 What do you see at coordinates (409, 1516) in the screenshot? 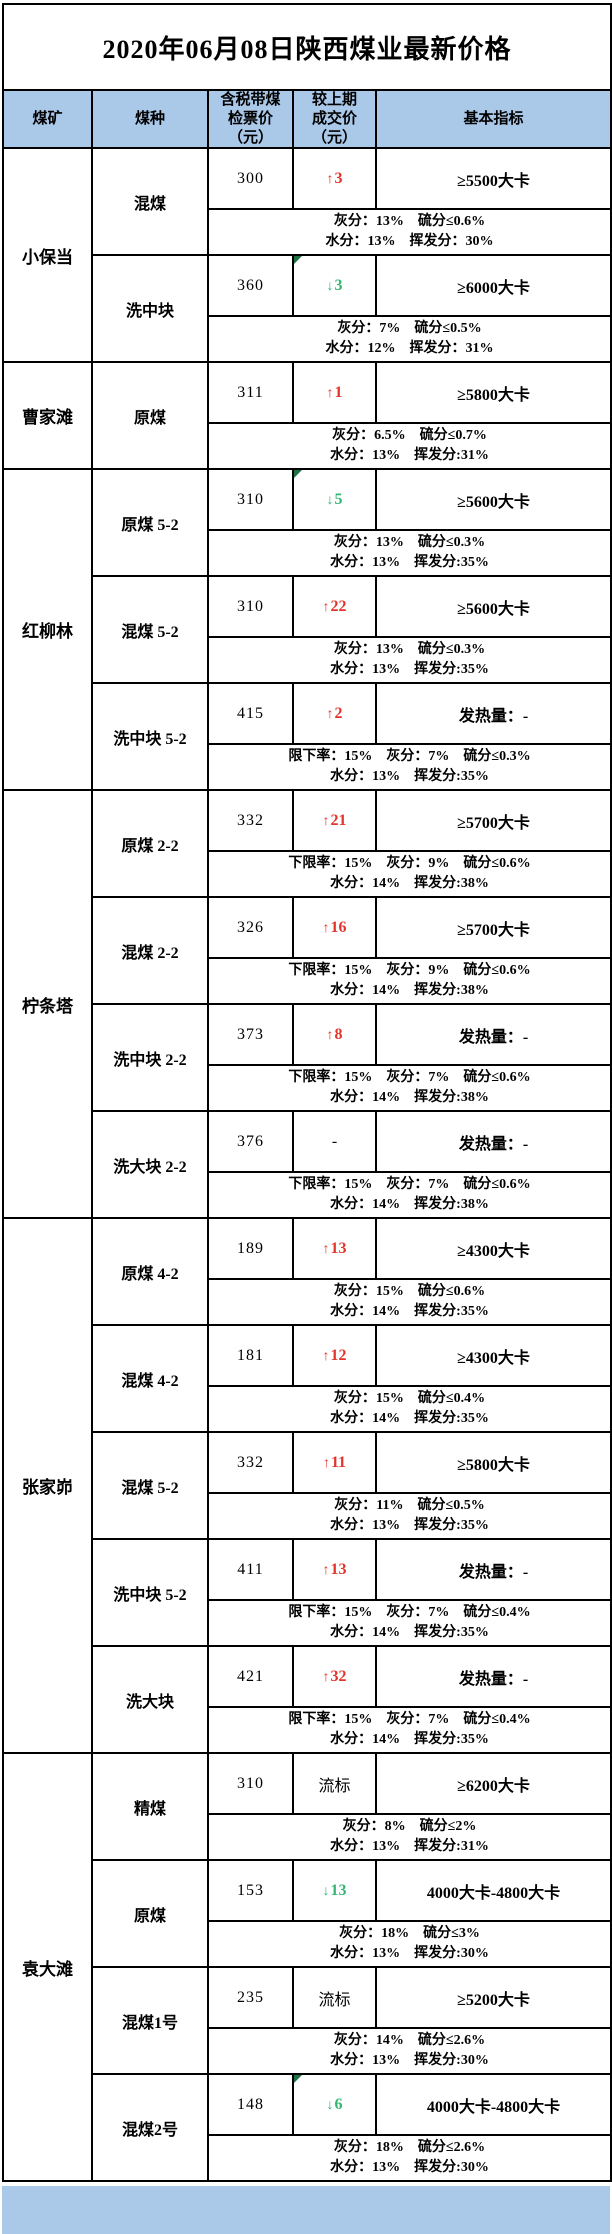
I see `detail-cell: 灰分：11% 硫分≤0.5% 水分：13% 挥发分:35%` at bounding box center [409, 1516].